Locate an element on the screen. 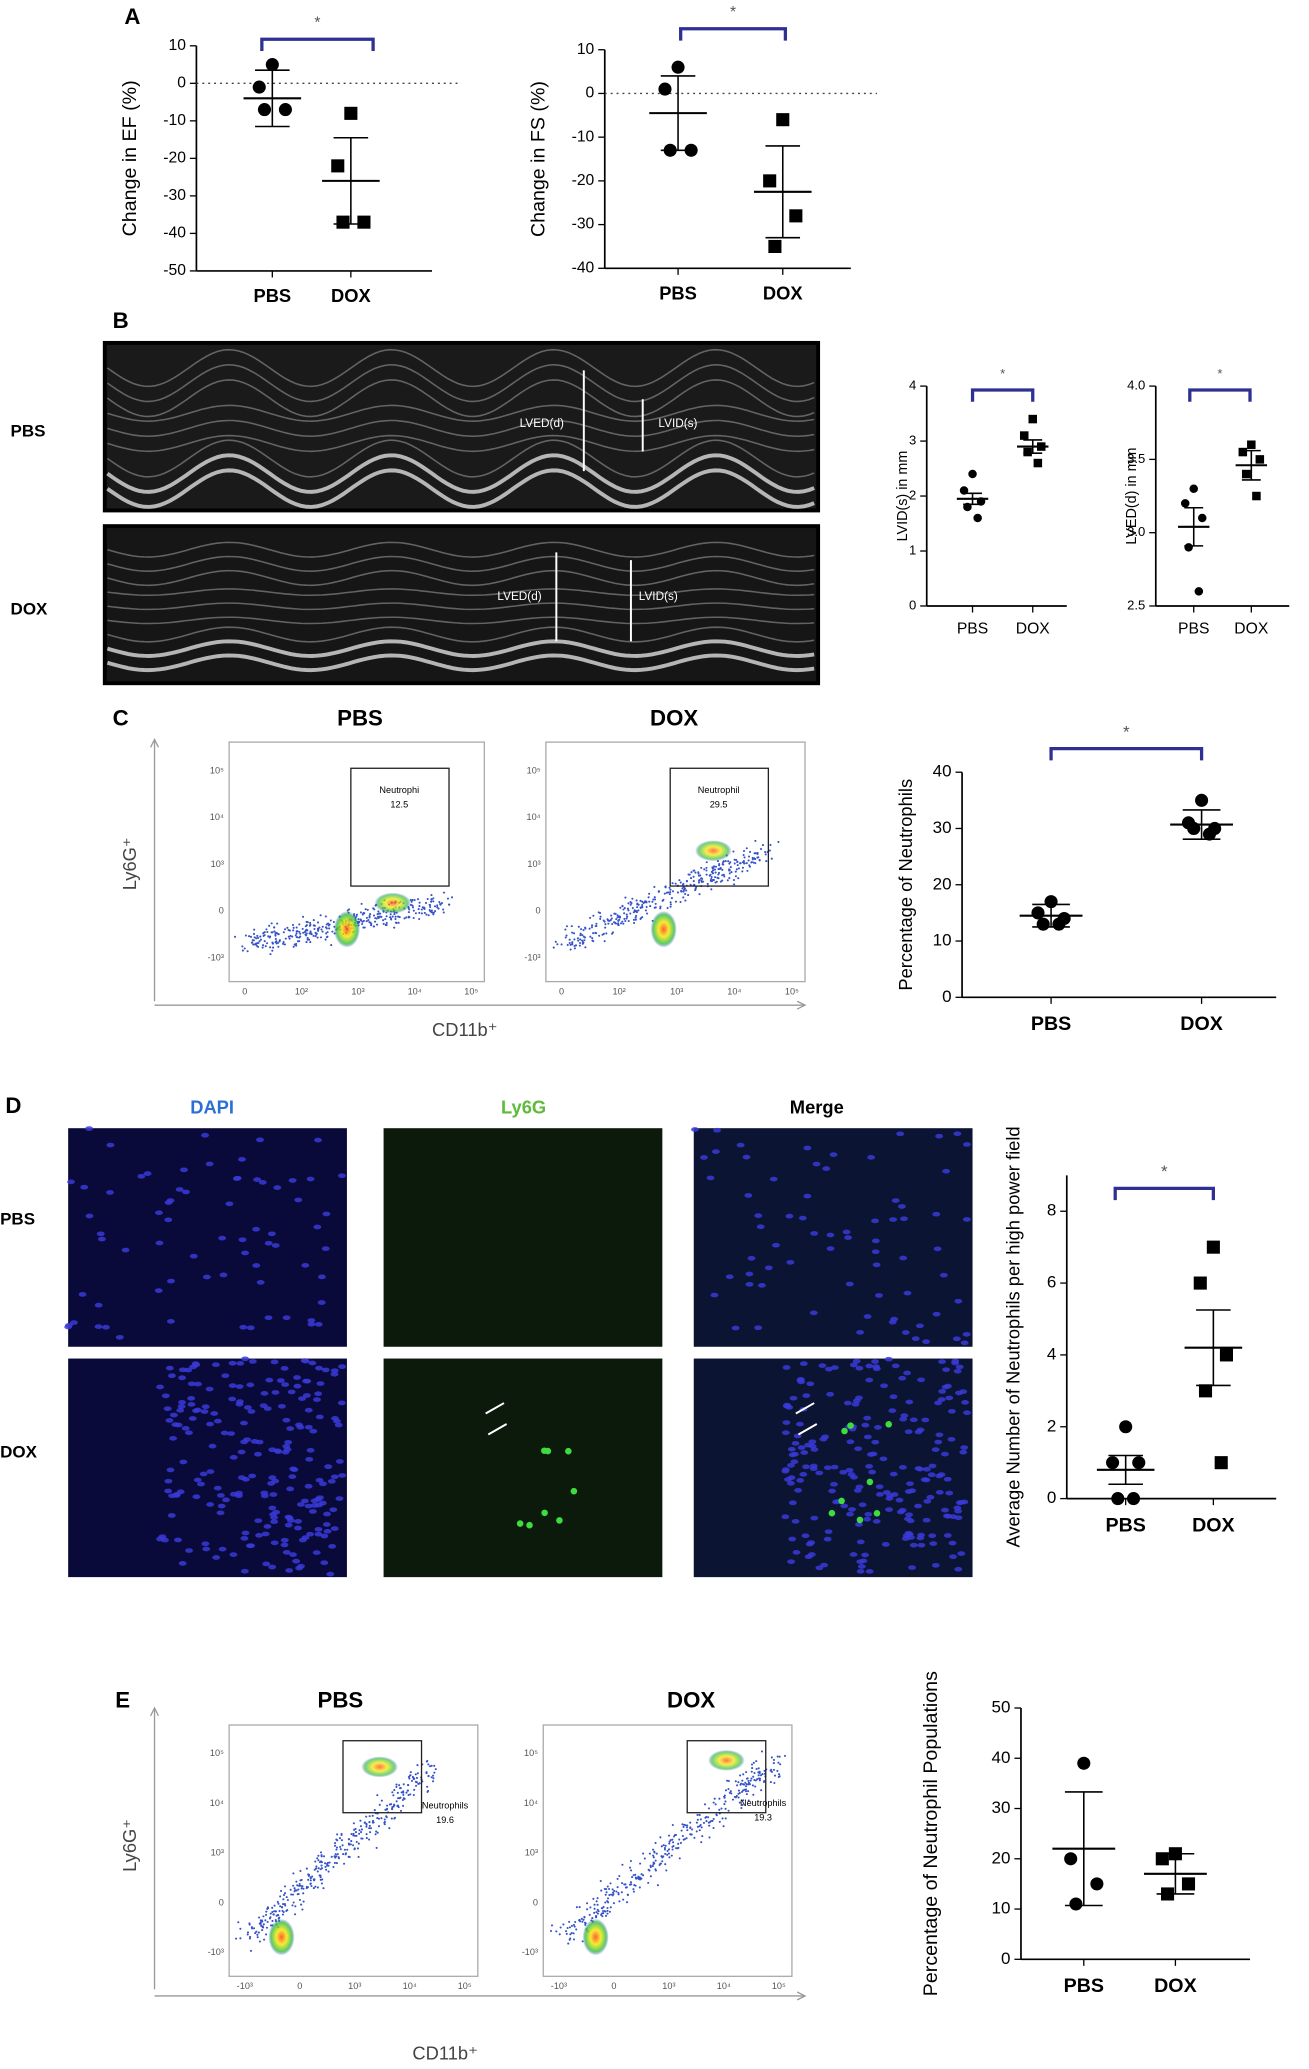  y-tick-label: 0 is located at coordinates (912, 604).